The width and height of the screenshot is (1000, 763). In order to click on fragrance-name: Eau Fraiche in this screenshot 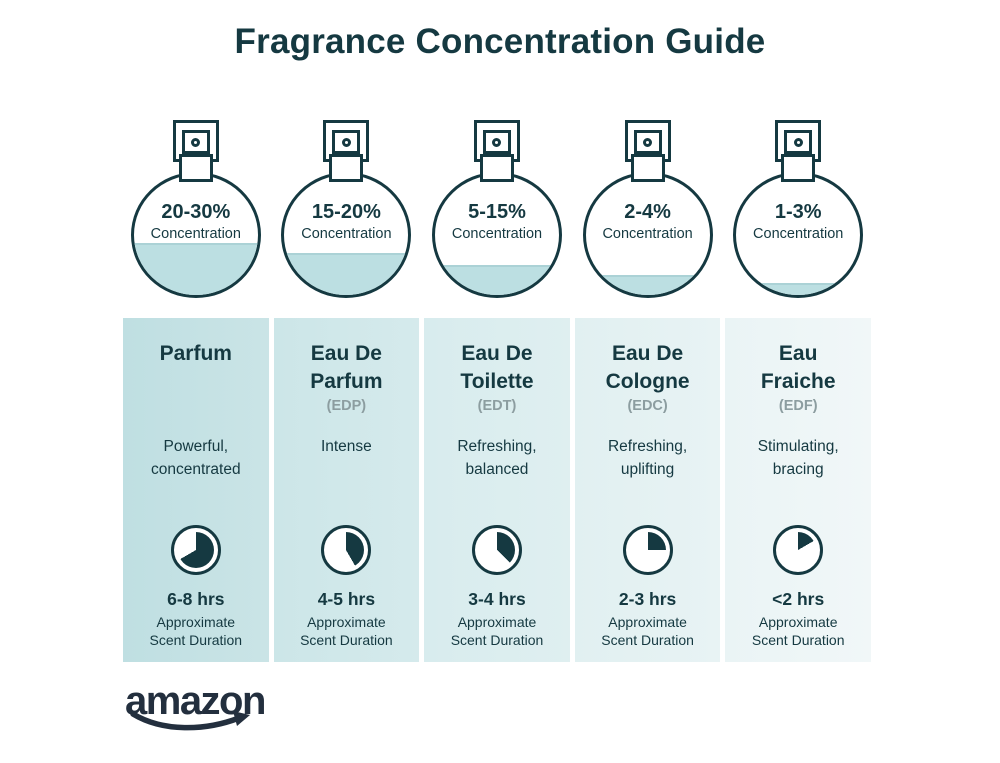, I will do `click(798, 367)`.